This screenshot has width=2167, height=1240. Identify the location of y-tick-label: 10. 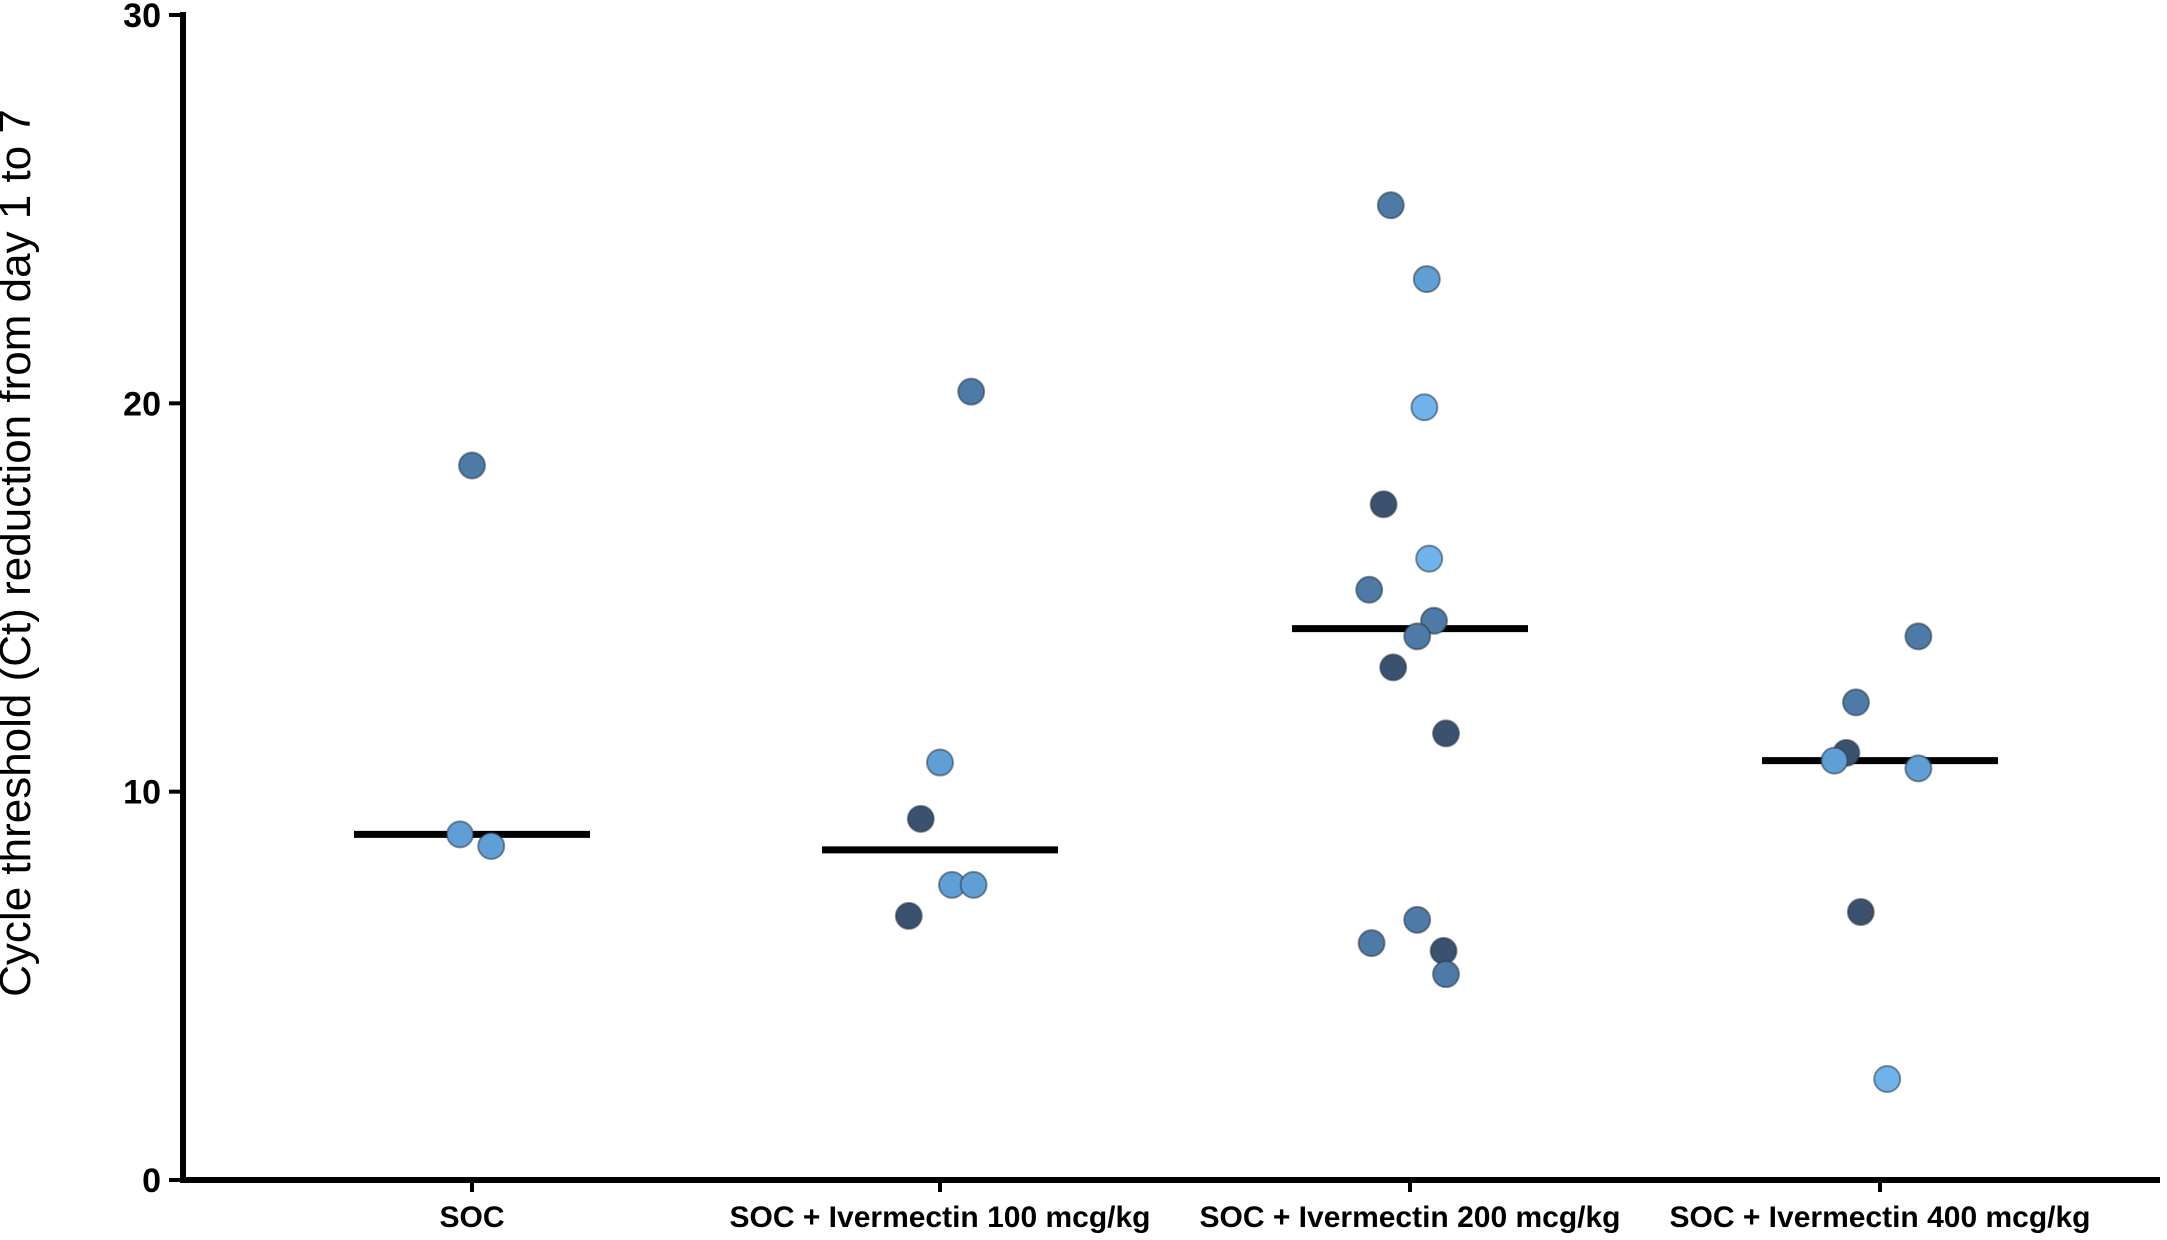
(142, 793).